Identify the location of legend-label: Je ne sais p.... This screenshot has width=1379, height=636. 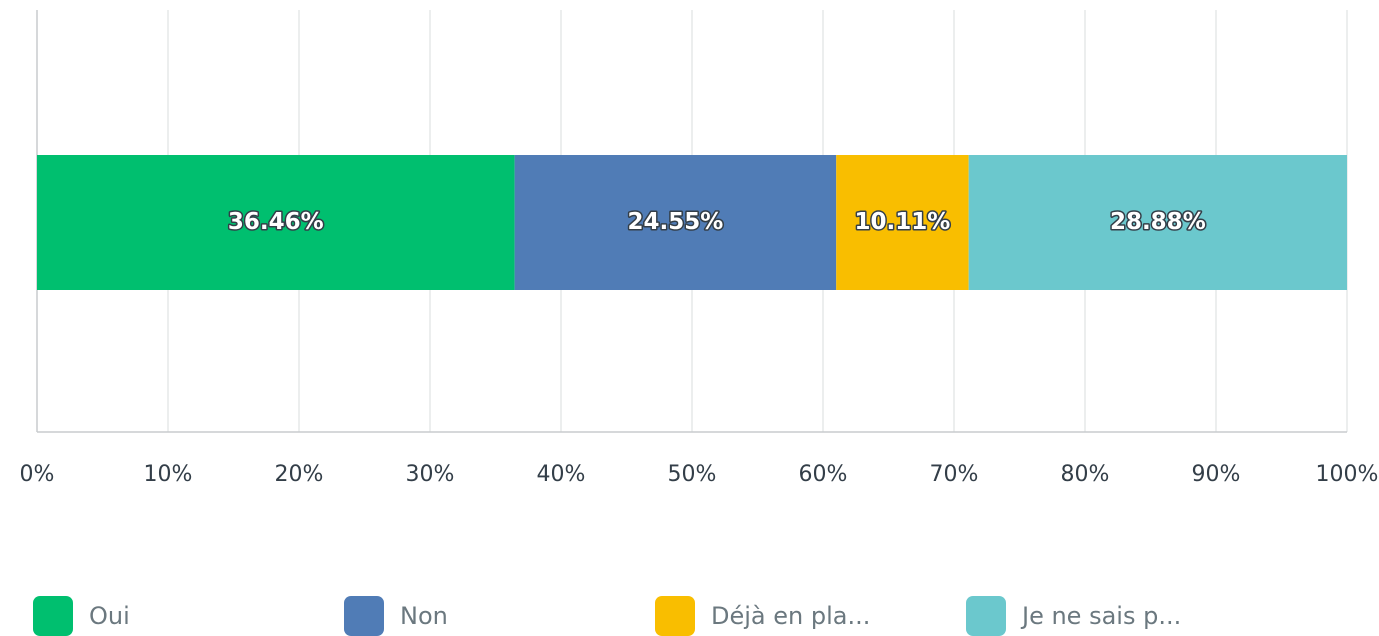
(1100, 616).